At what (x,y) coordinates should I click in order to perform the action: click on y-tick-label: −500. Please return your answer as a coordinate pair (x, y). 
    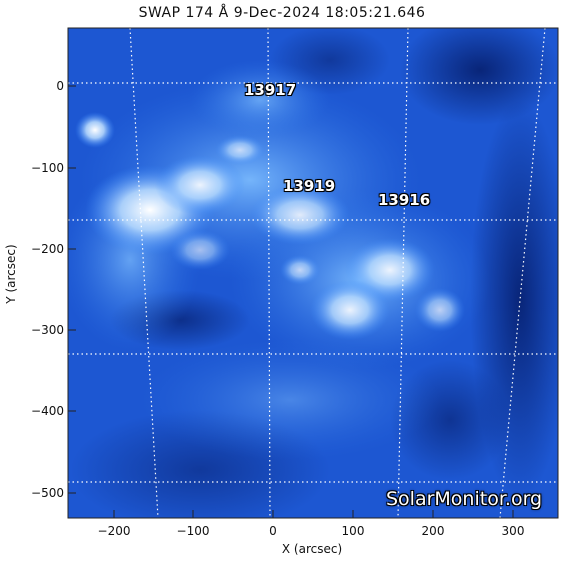
    Looking at the image, I should click on (47, 493).